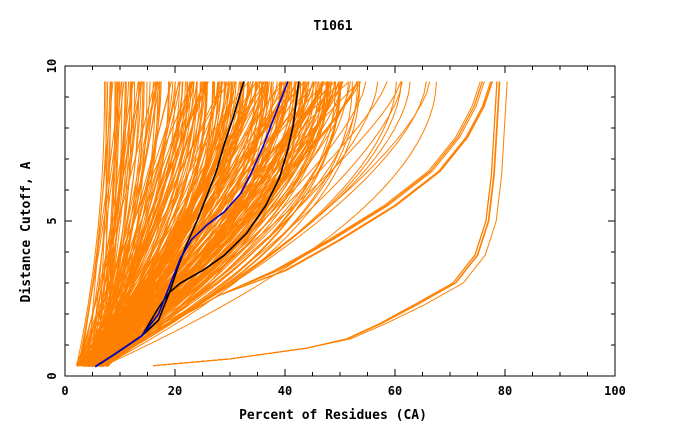 This screenshot has width=680, height=440. I want to click on y-tick-label: 5, so click(52, 220).